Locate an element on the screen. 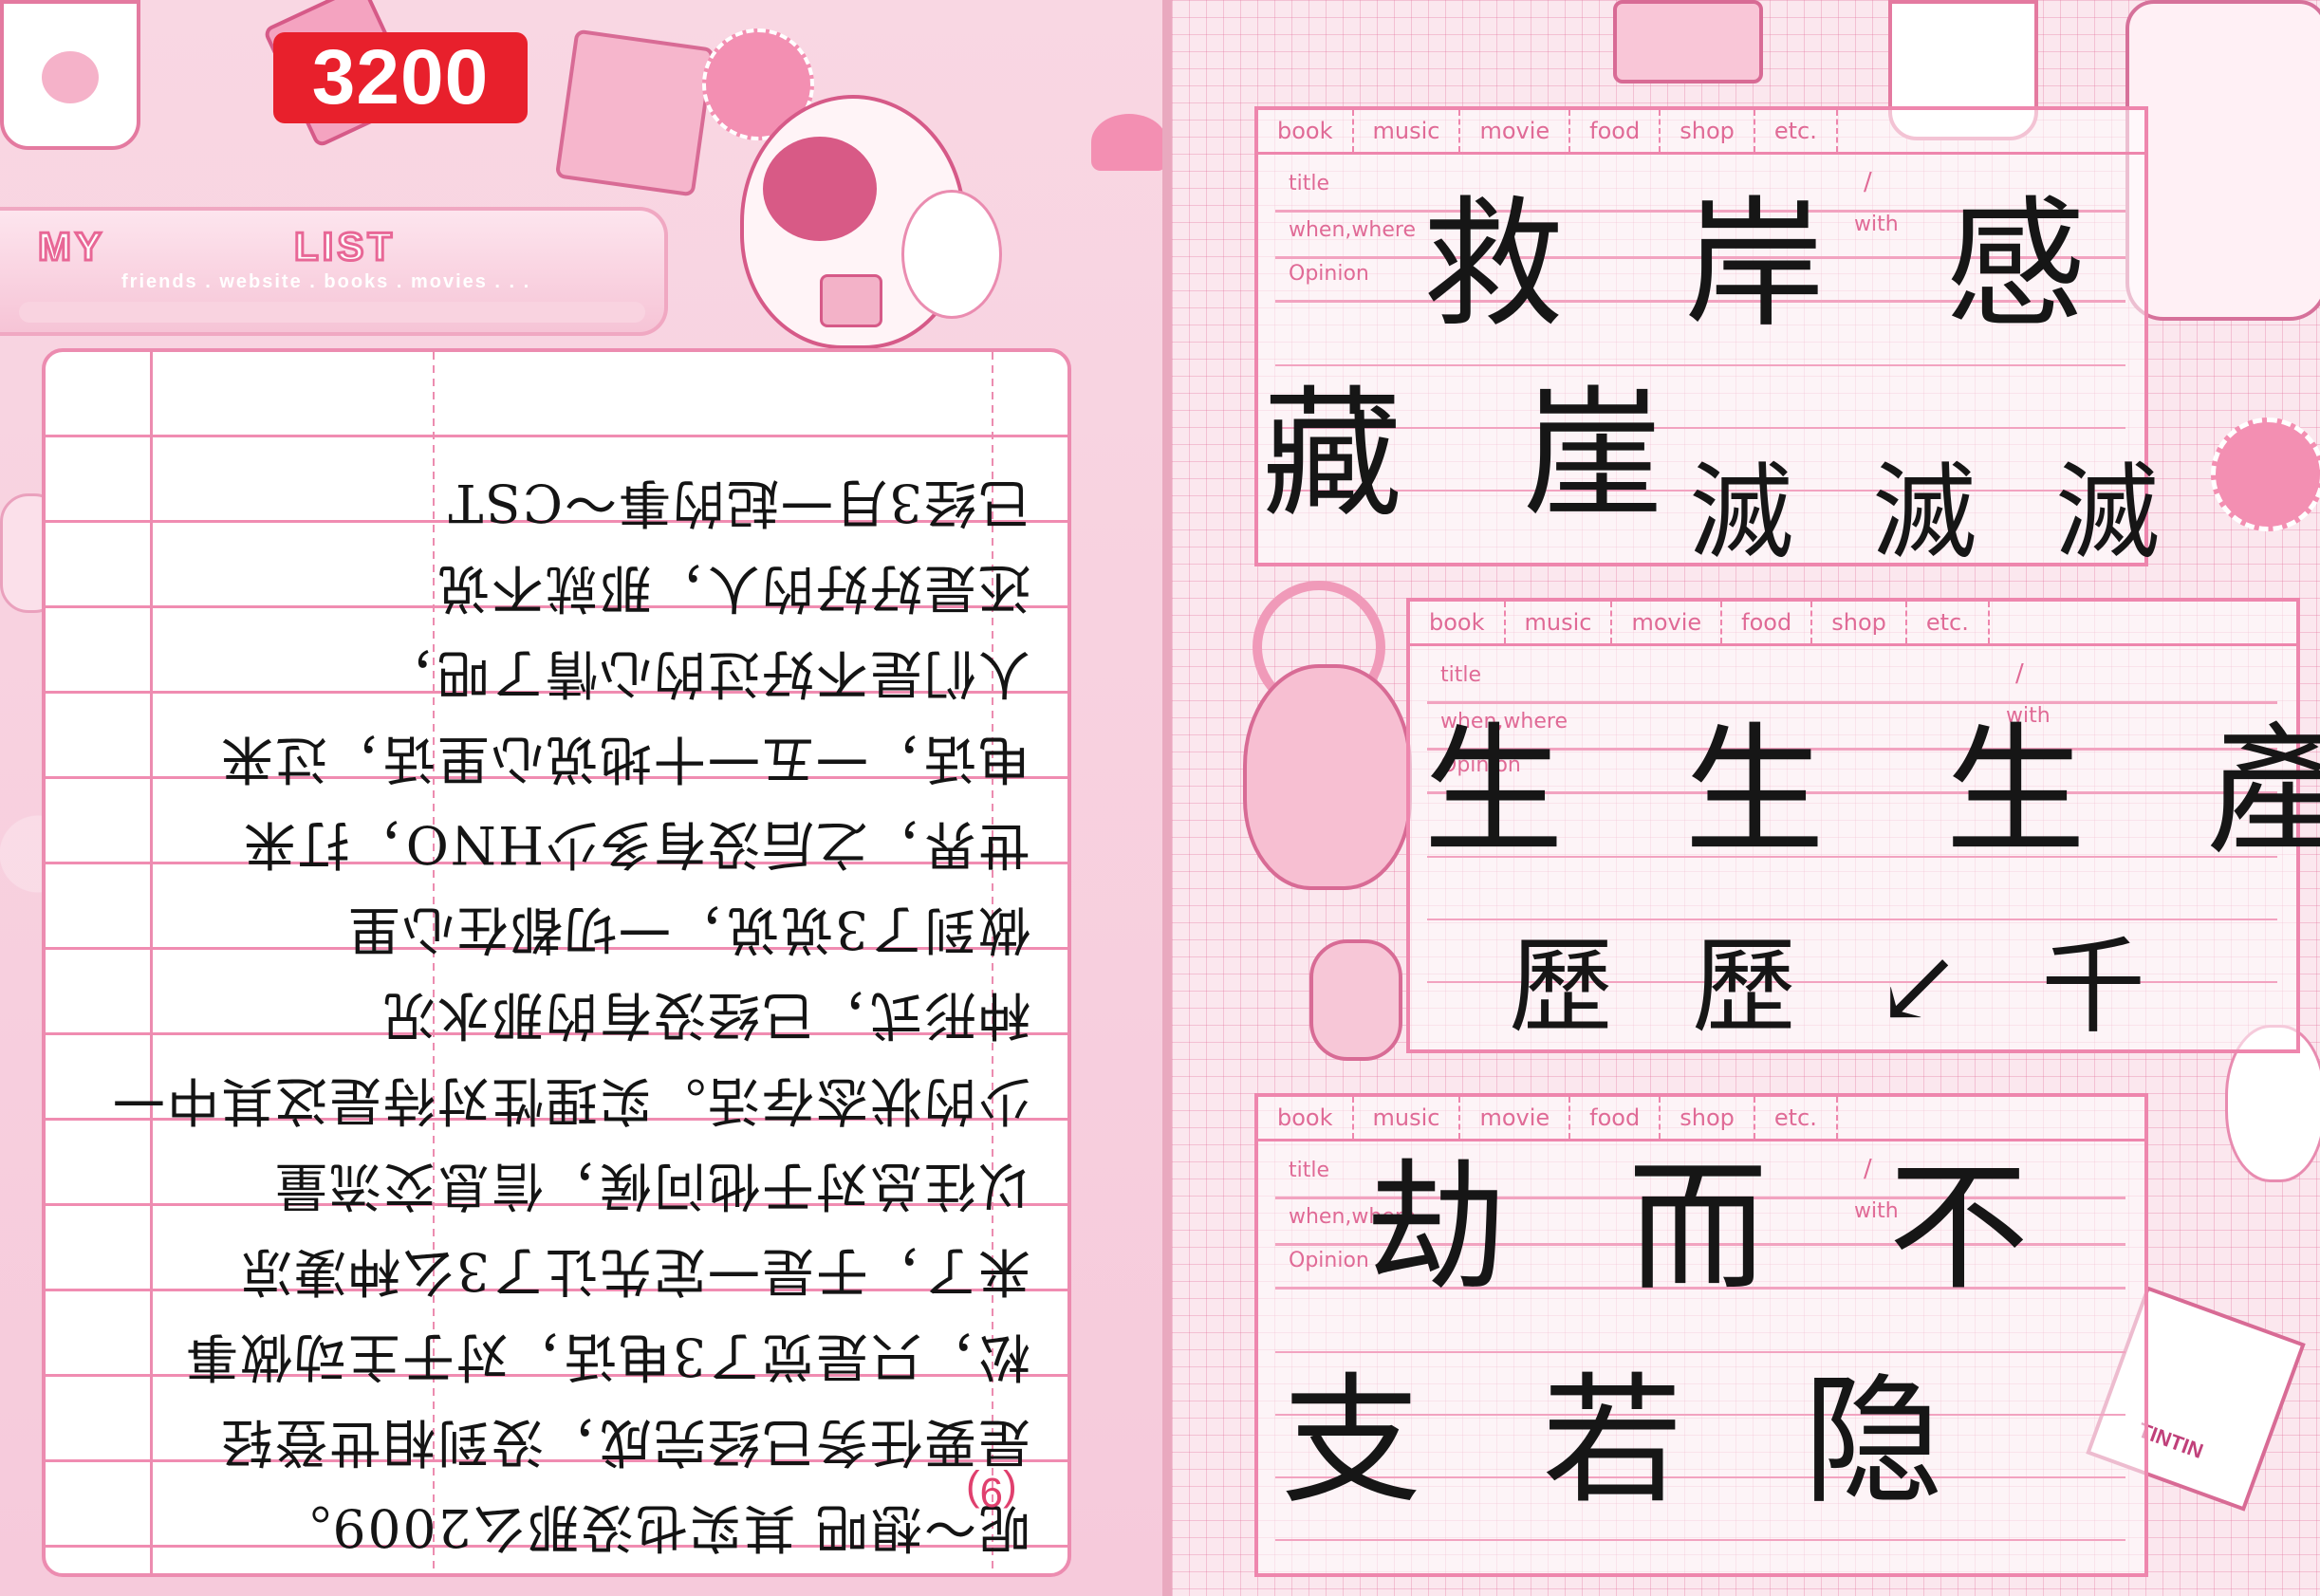 This screenshot has width=2320, height=1596. gift-sticker is located at coordinates (634, 112).